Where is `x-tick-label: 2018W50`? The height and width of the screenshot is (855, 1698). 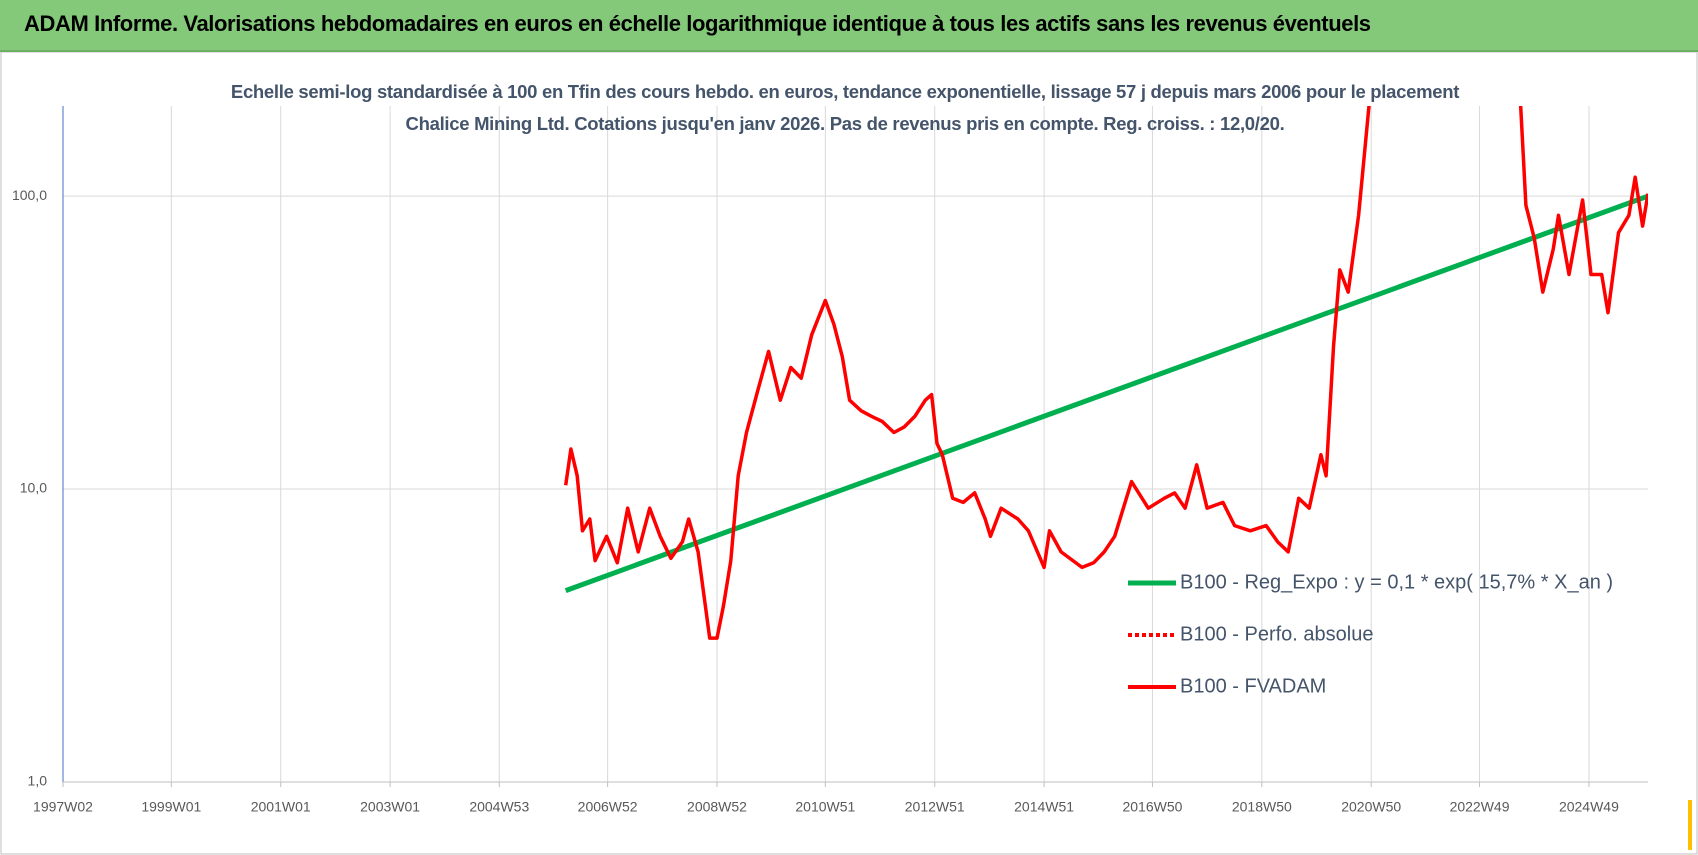 x-tick-label: 2018W50 is located at coordinates (1262, 807).